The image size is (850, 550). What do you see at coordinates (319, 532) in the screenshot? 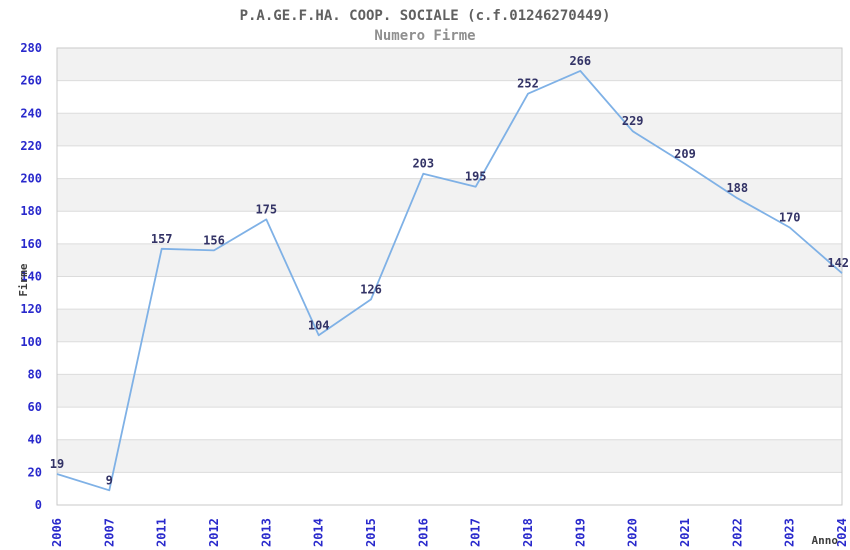
I see `x-tick-label: 2014` at bounding box center [319, 532].